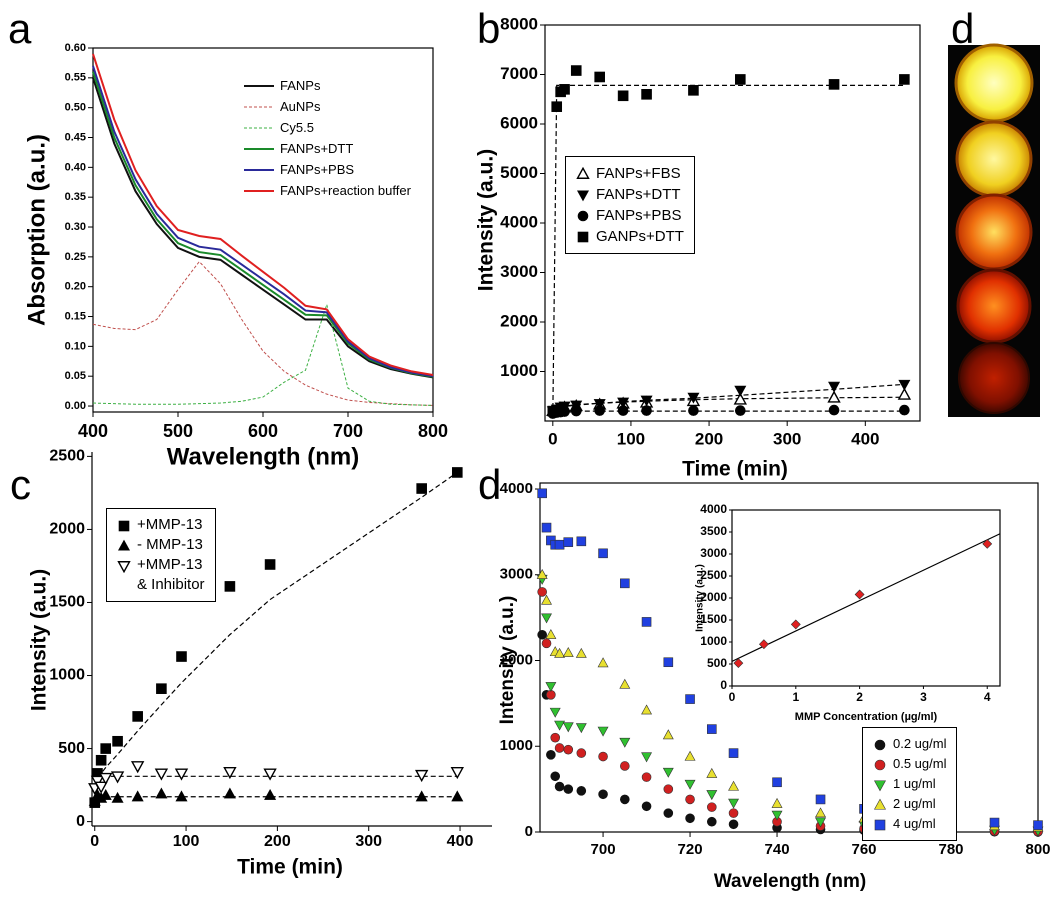 The height and width of the screenshot is (904, 1050). I want to click on legend-label: 0.5 ug/ml, so click(920, 763).